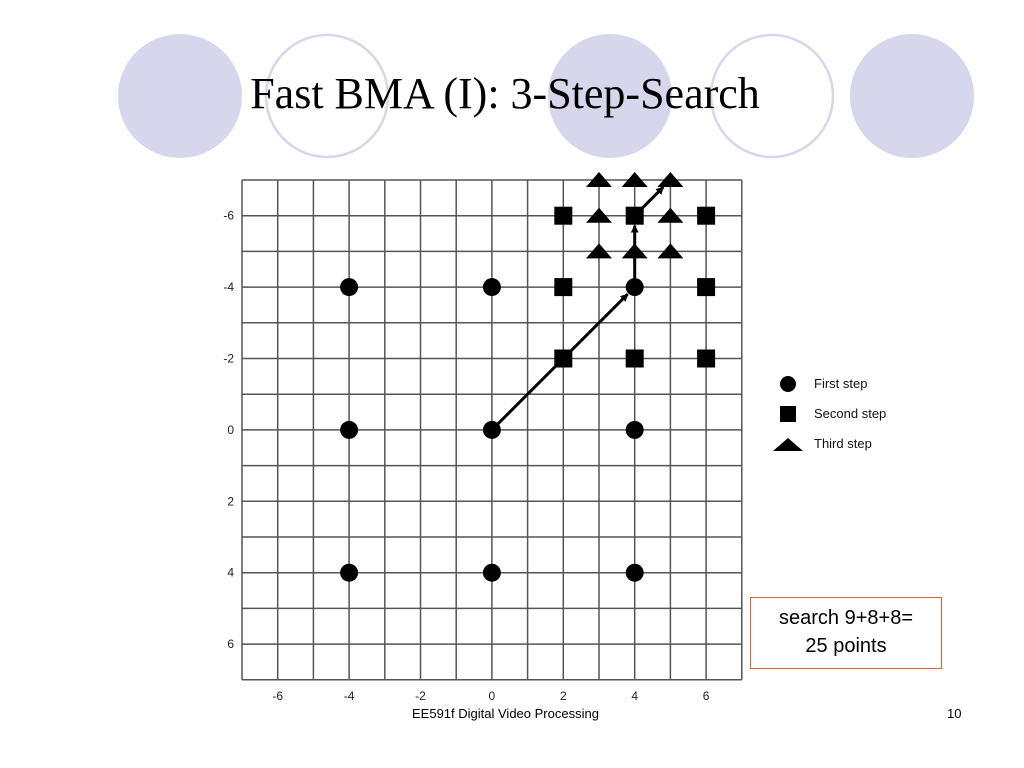 This screenshot has height=768, width=1024. I want to click on legend-item-third-step: Third step, so click(845, 447).